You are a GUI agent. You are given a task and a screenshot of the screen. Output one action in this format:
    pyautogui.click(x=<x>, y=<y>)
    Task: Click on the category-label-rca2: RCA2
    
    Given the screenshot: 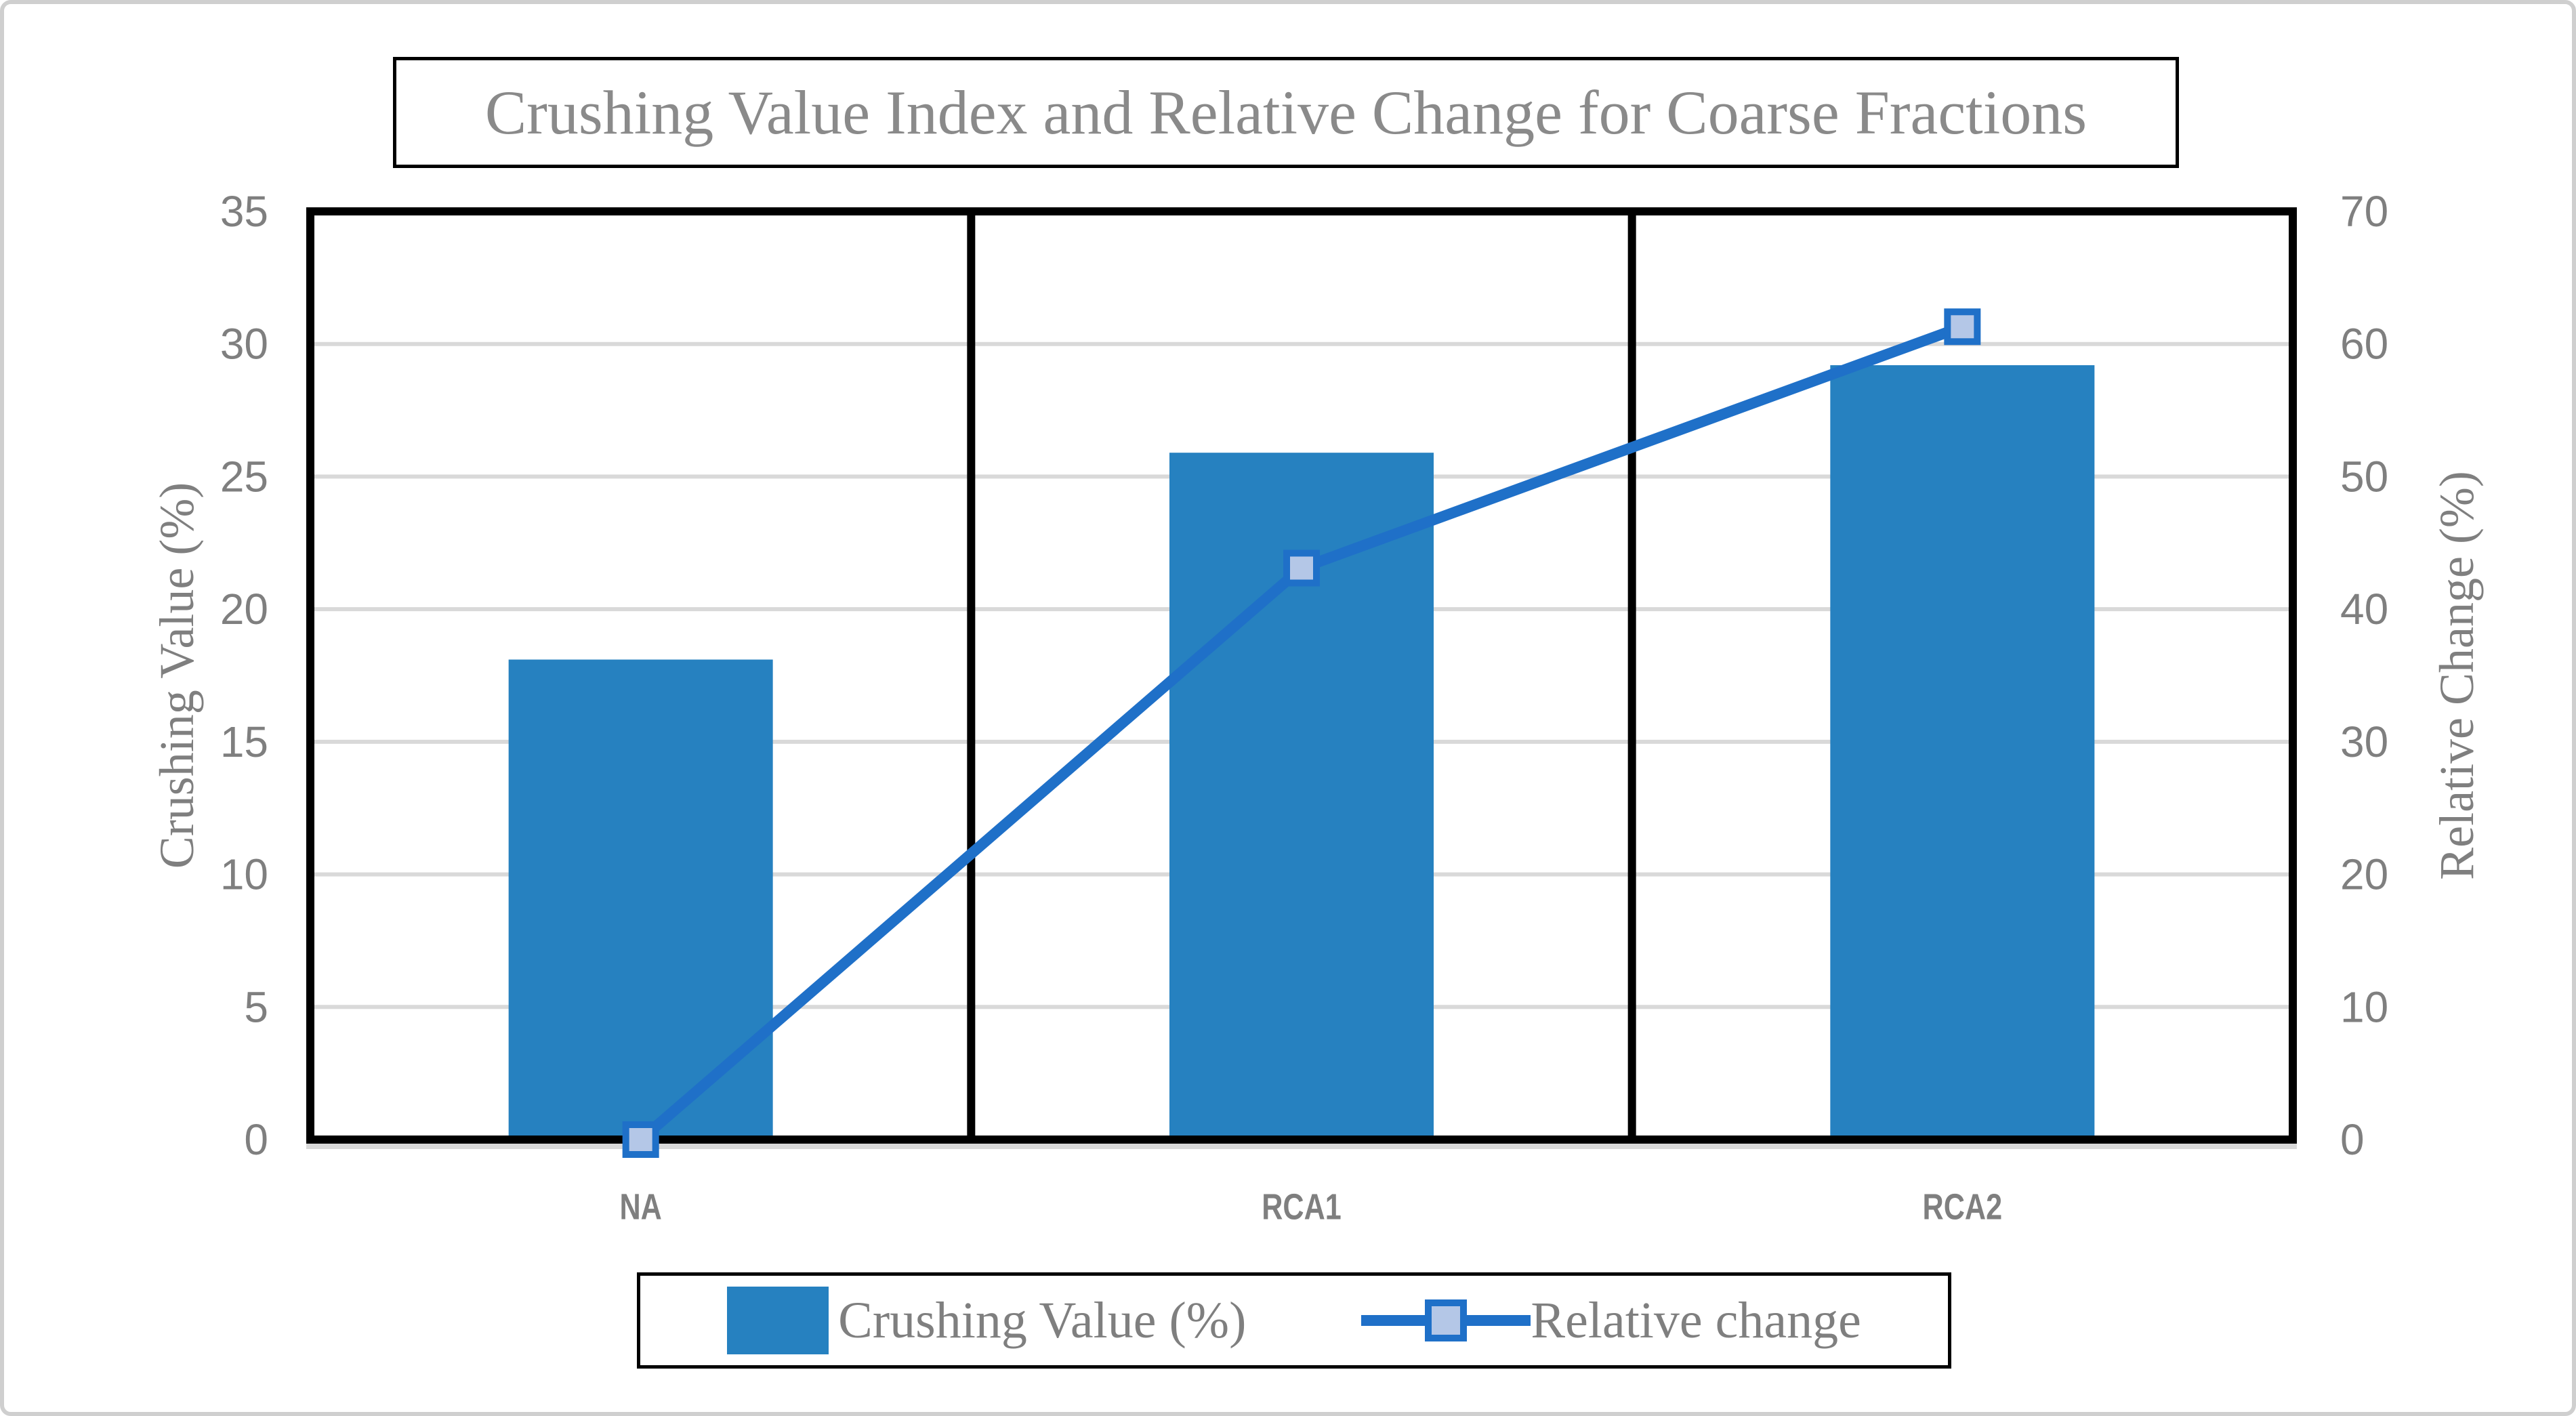 What is the action you would take?
    pyautogui.click(x=1963, y=1207)
    